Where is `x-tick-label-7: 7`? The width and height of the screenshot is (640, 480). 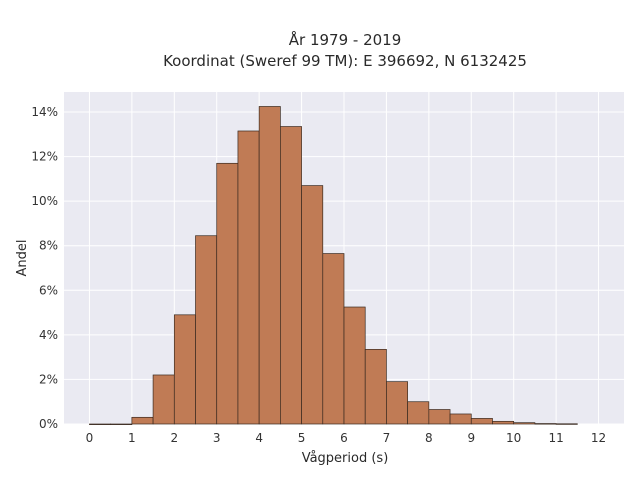
x-tick-label-7: 7 is located at coordinates (387, 438).